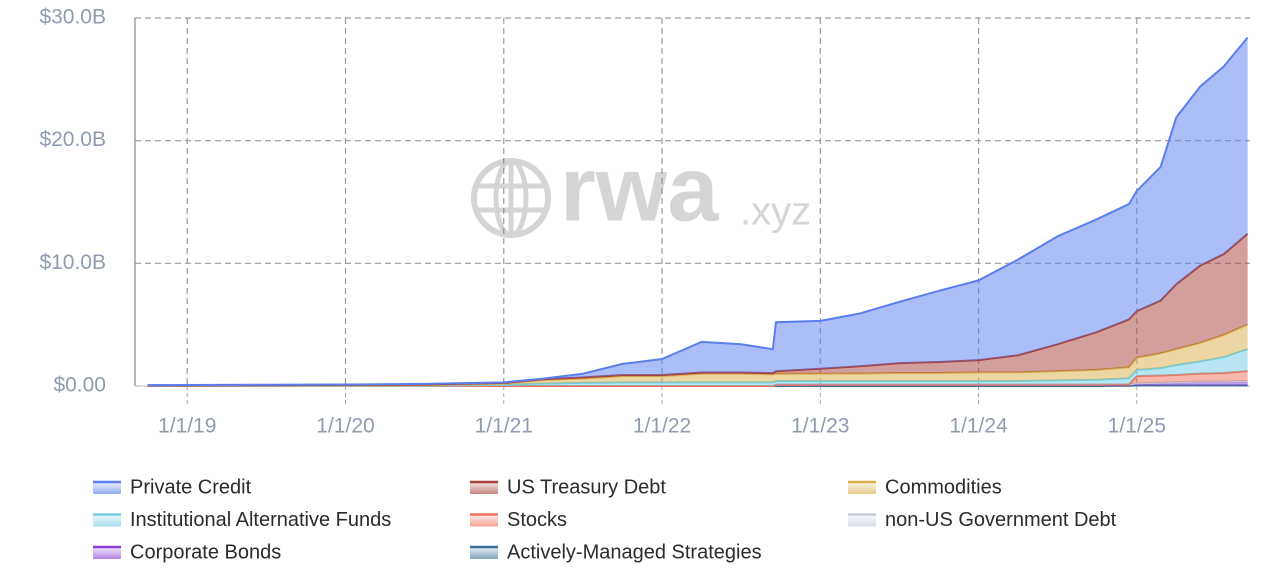  I want to click on x-tick-label: 1/1/20, so click(345, 426).